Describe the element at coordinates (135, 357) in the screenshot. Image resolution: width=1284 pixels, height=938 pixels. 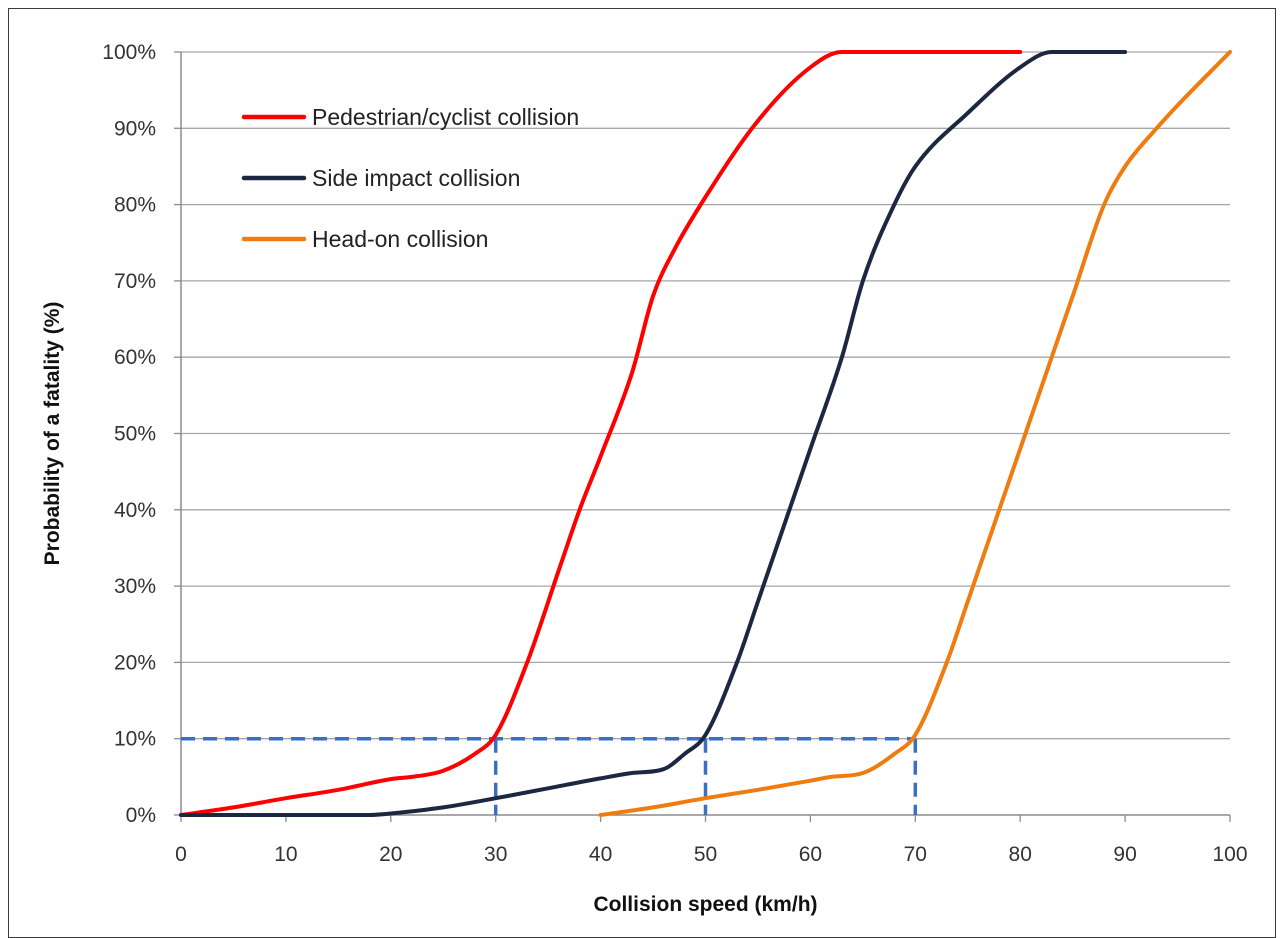
I see `y-tick-label: 60%` at that location.